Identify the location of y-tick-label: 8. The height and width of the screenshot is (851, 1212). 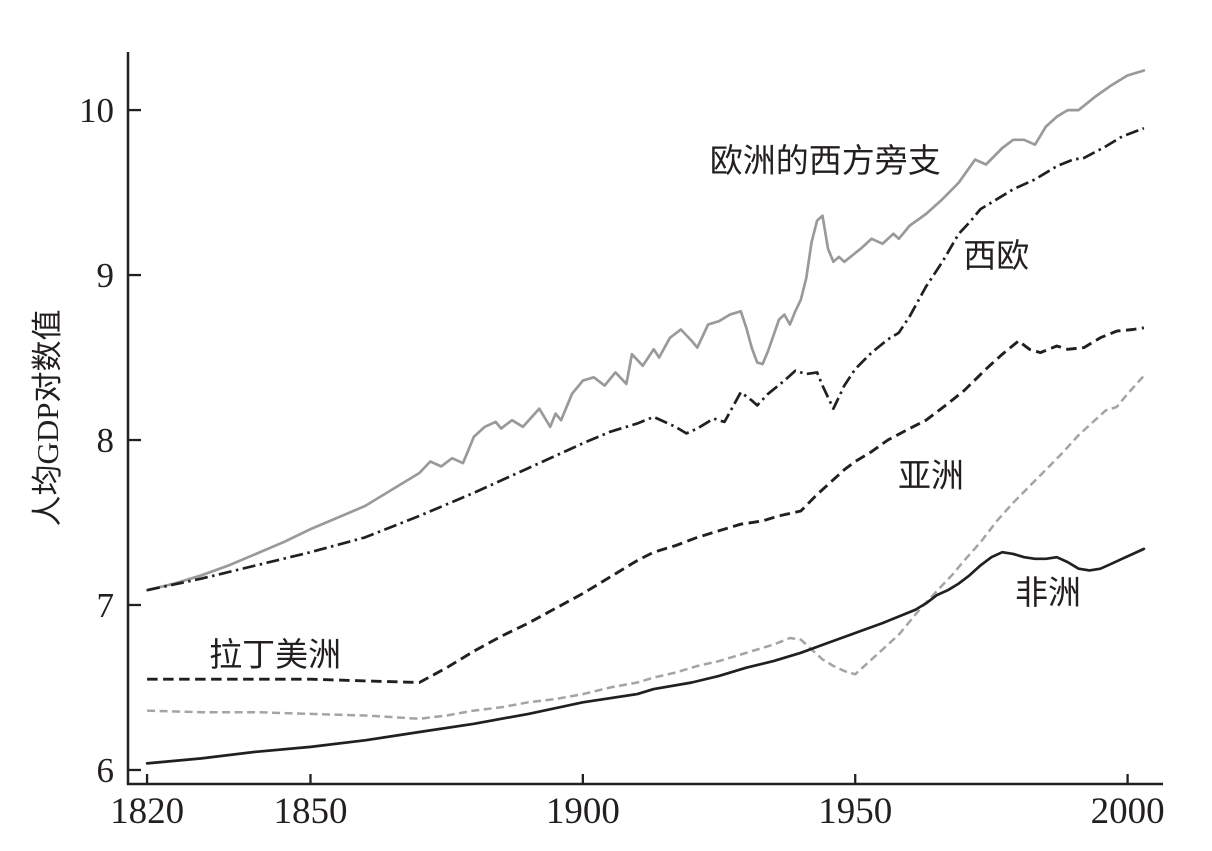
(106, 440).